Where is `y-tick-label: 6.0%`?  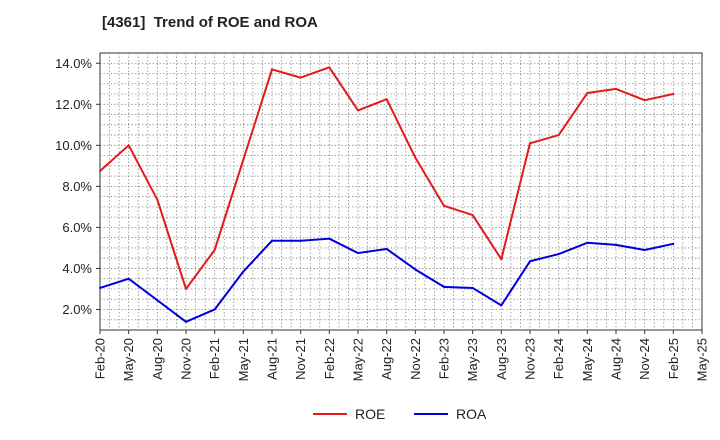
y-tick-label: 6.0% is located at coordinates (77, 227).